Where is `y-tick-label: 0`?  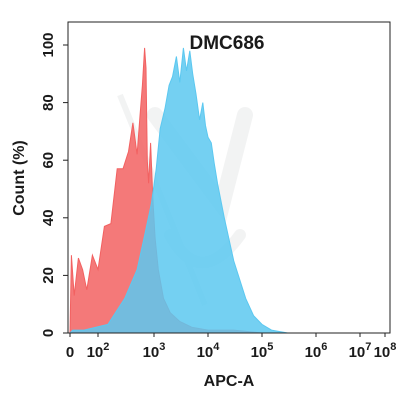 y-tick-label: 0 is located at coordinates (48, 333).